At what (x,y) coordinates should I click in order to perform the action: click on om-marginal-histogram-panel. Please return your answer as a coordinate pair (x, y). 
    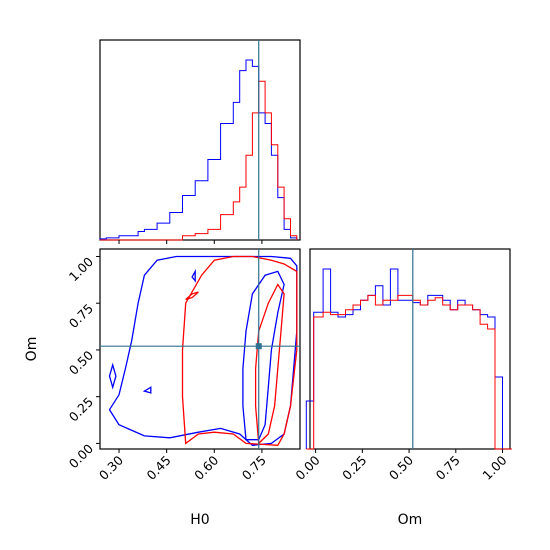
    Looking at the image, I should click on (408, 349).